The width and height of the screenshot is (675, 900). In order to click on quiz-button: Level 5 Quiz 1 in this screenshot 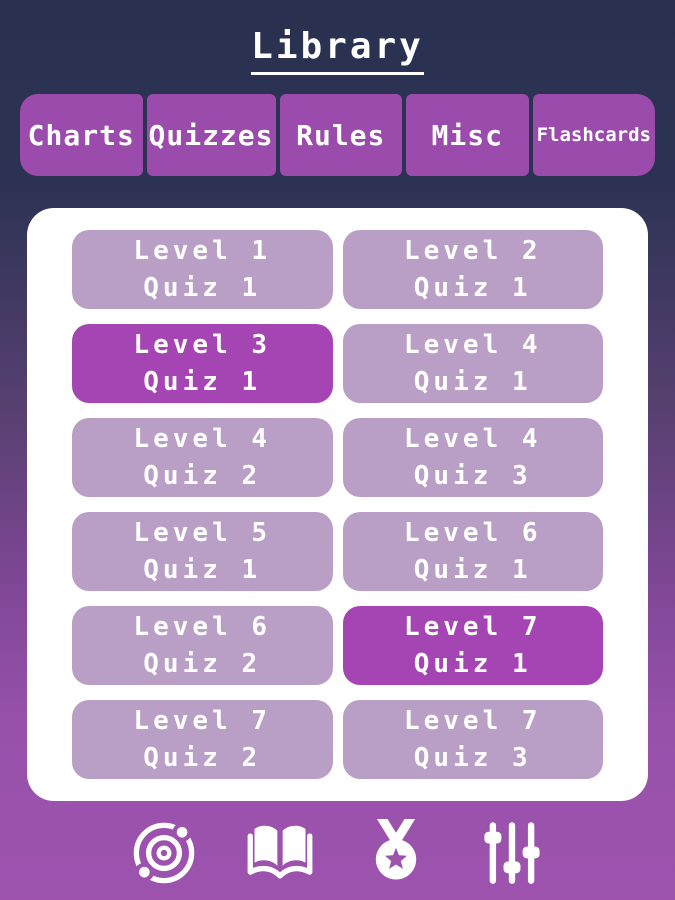, I will do `click(202, 551)`.